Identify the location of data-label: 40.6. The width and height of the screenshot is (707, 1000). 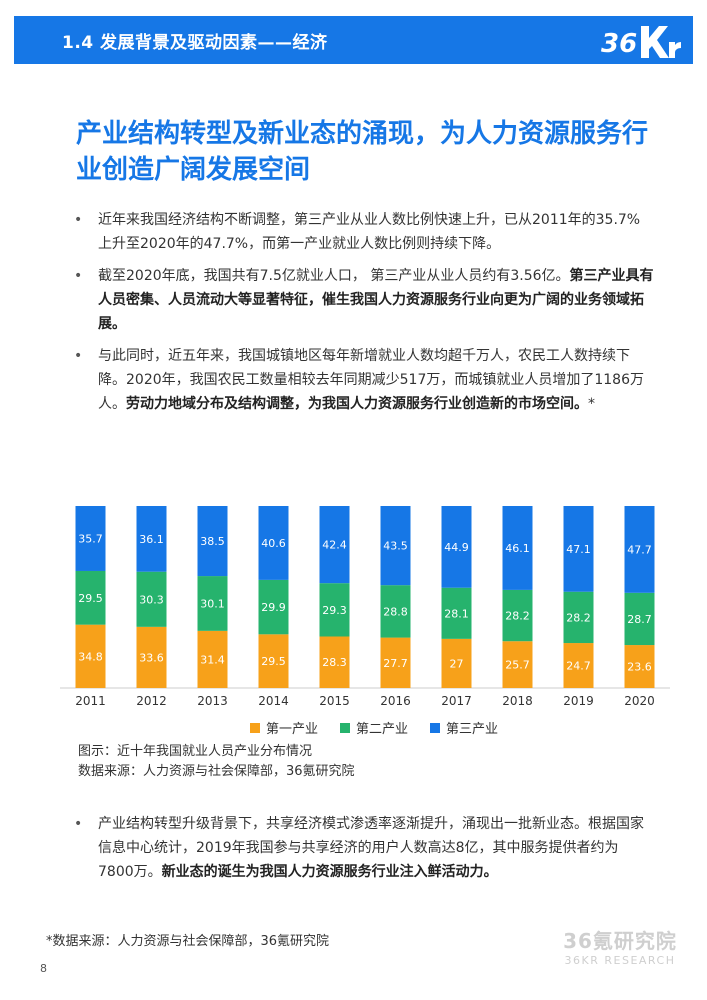
(273, 543).